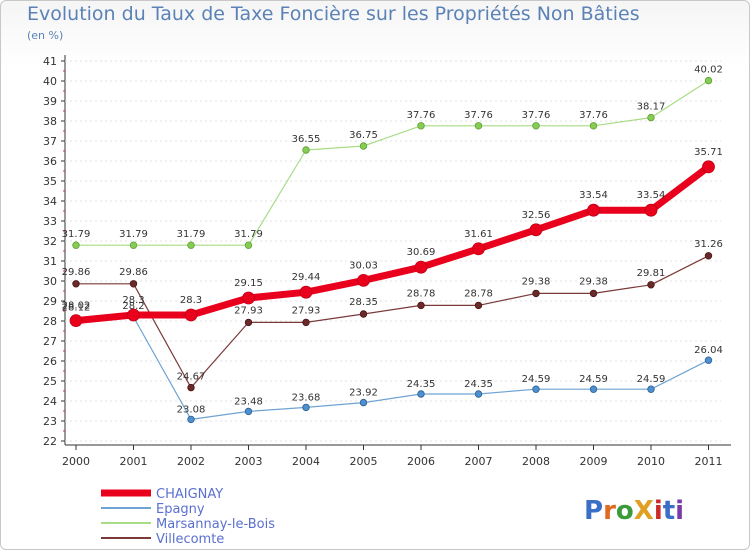  What do you see at coordinates (363, 393) in the screenshot?
I see `data-label-epagny: 23.92` at bounding box center [363, 393].